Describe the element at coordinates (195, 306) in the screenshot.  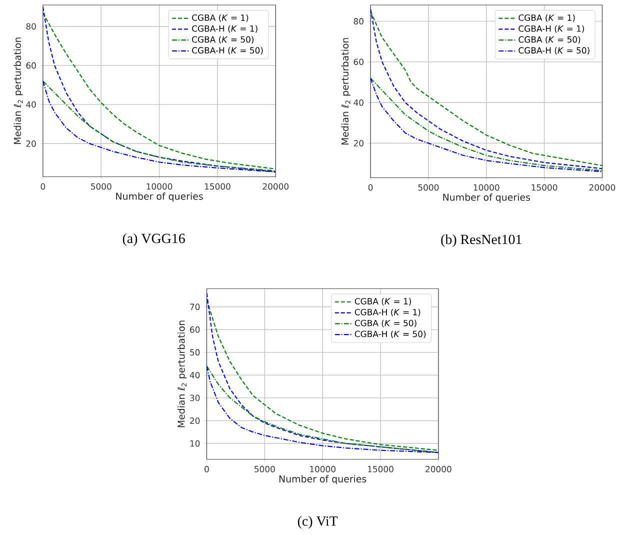
I see `y-tick-label: 70` at that location.